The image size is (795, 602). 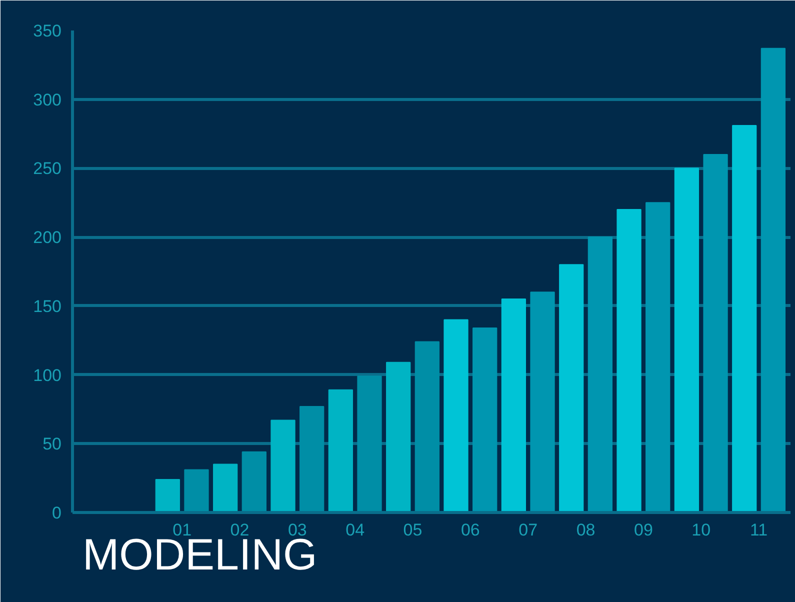 What do you see at coordinates (47, 168) in the screenshot?
I see `y-tick-label: 250` at bounding box center [47, 168].